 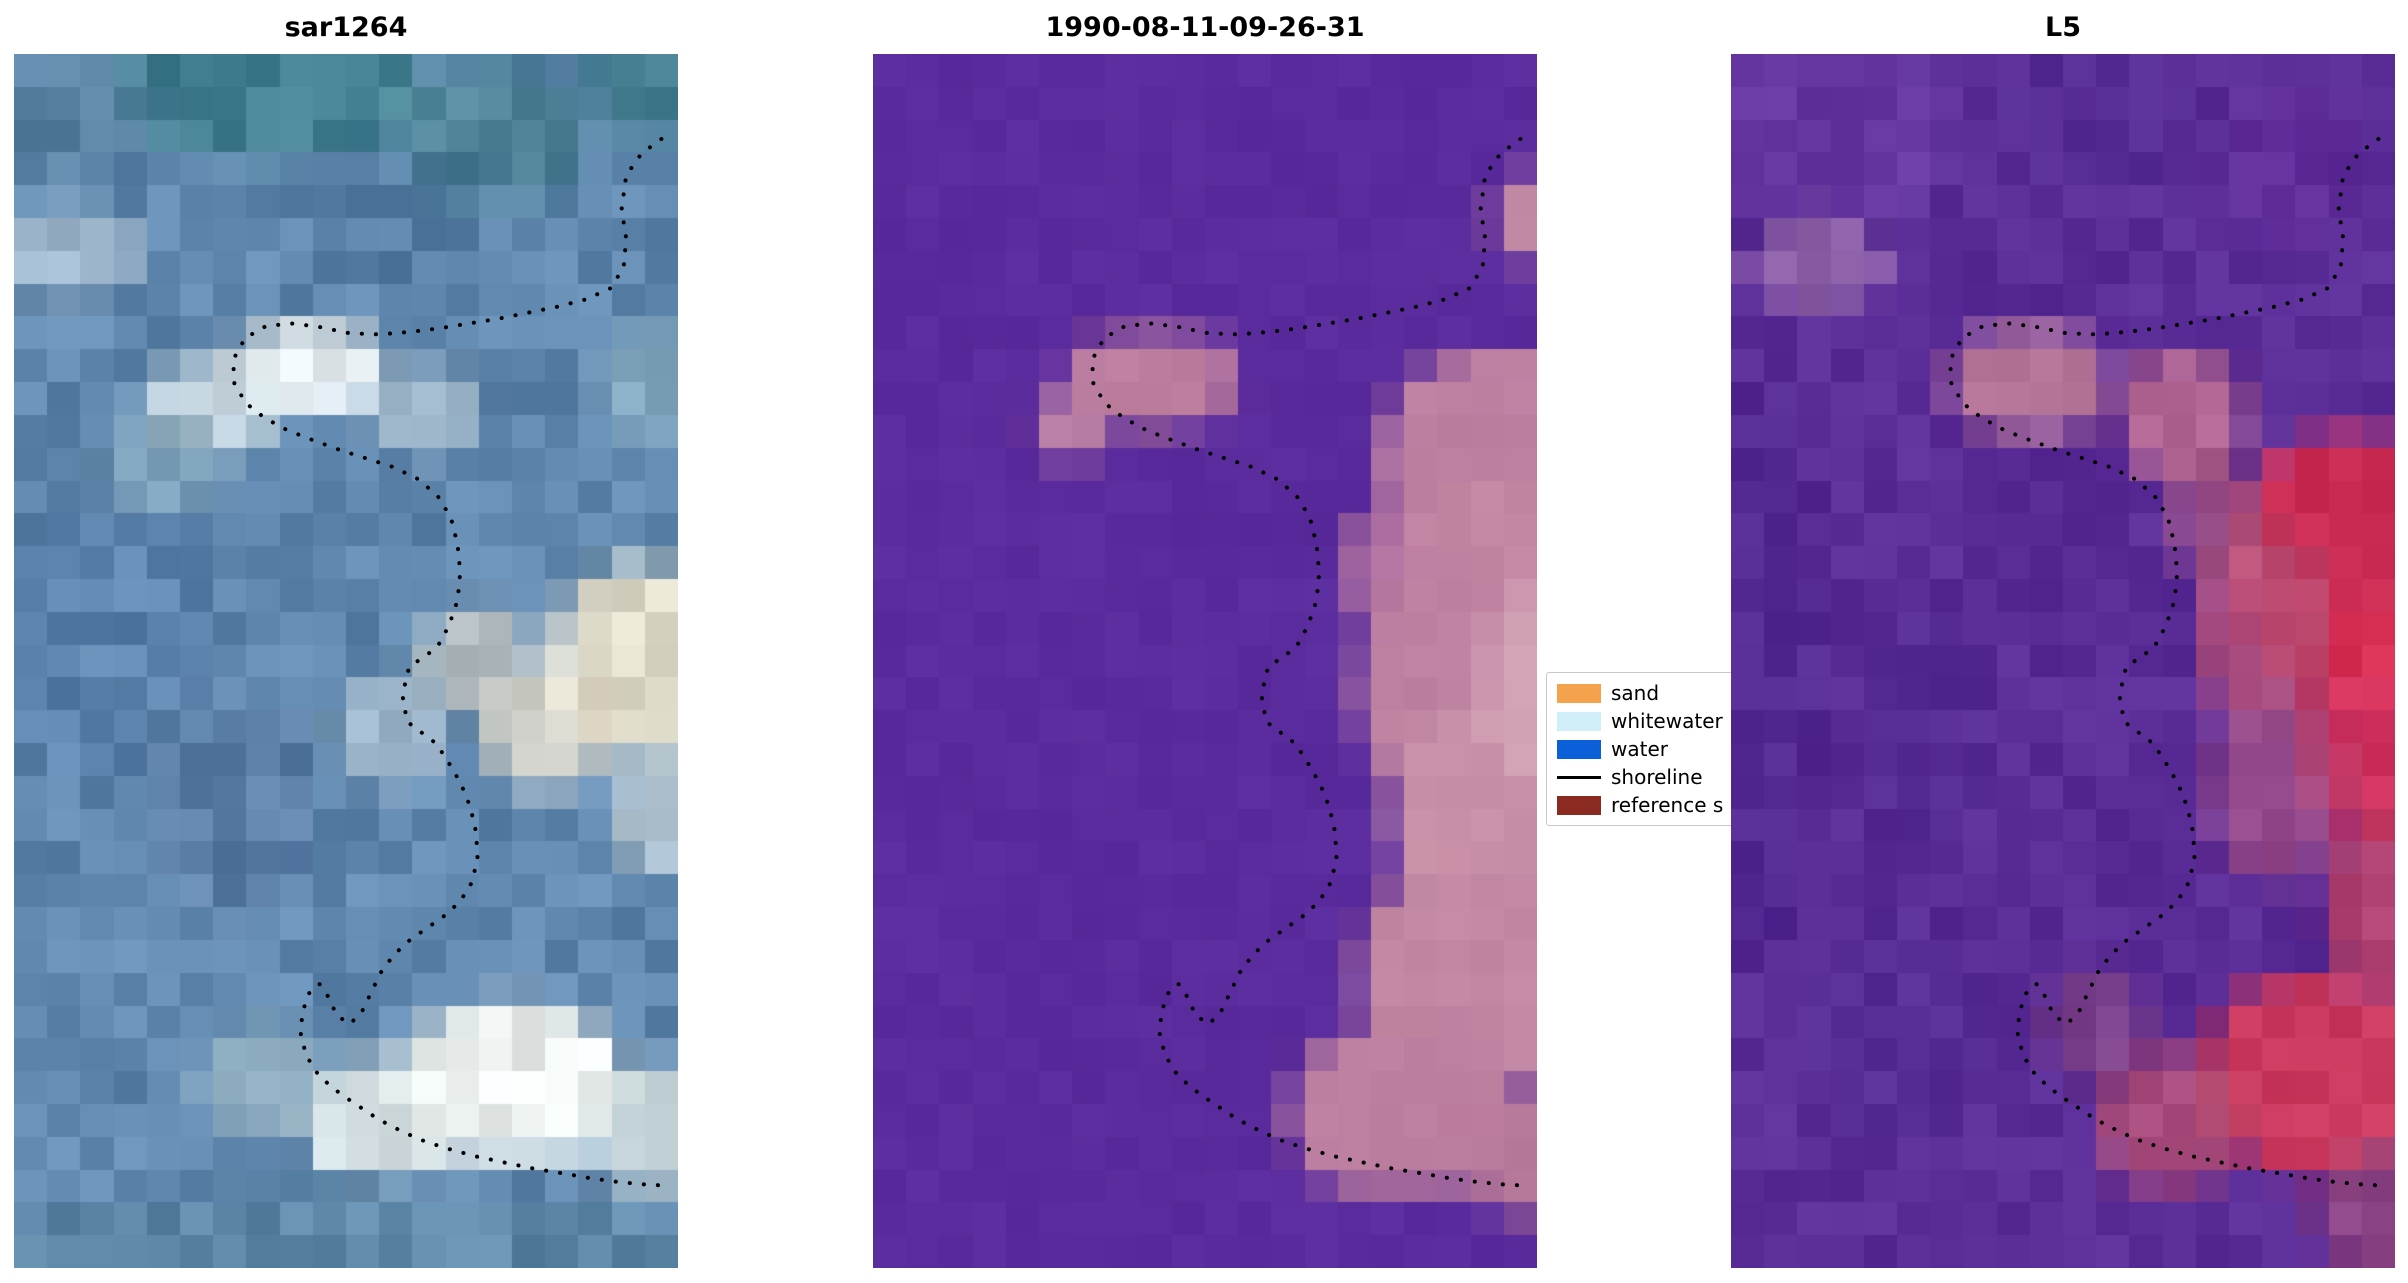 What do you see at coordinates (1657, 777) in the screenshot?
I see `legend-label: shoreline` at bounding box center [1657, 777].